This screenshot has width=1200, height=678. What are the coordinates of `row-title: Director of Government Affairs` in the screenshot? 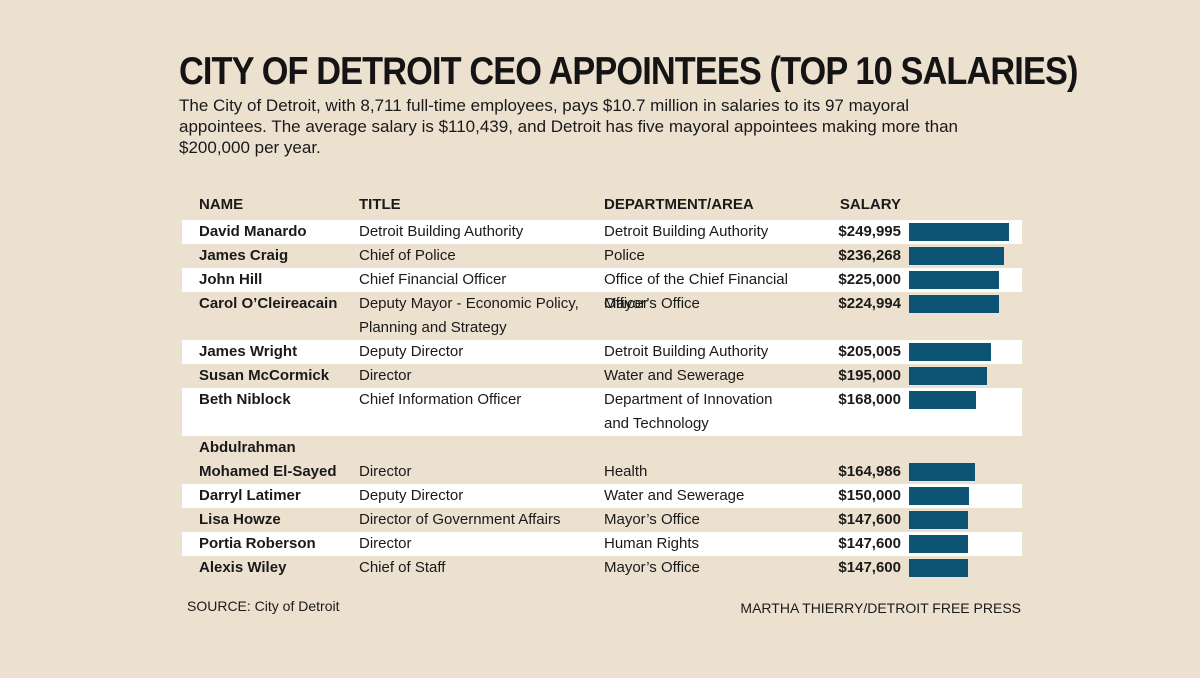 It's located at (460, 519).